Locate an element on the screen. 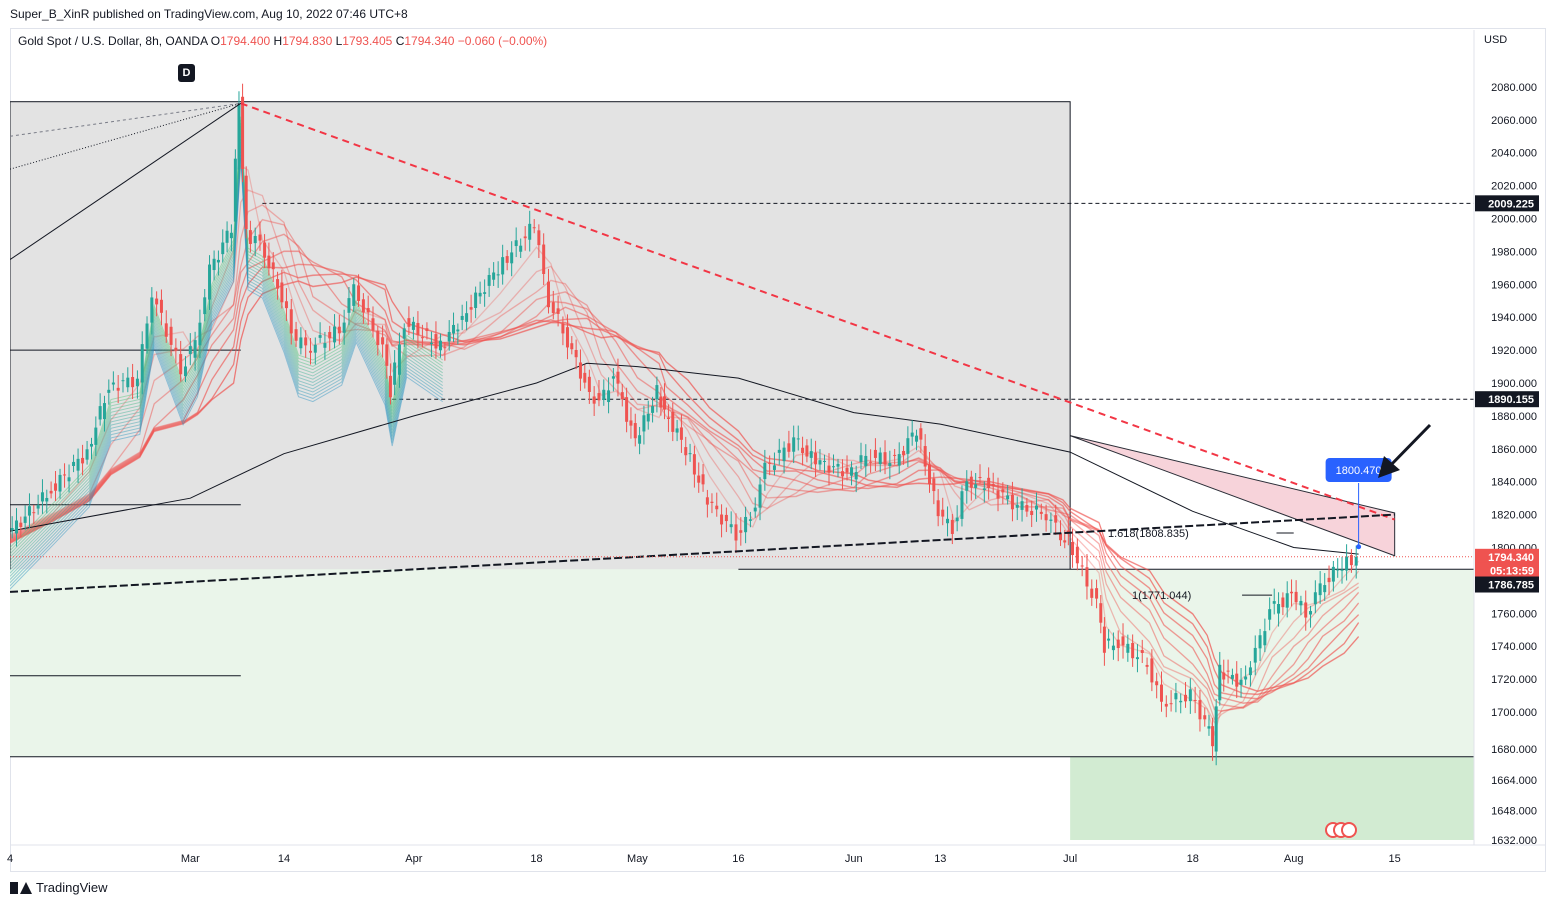 This screenshot has height=907, width=1554. callout-dot is located at coordinates (1359, 547).